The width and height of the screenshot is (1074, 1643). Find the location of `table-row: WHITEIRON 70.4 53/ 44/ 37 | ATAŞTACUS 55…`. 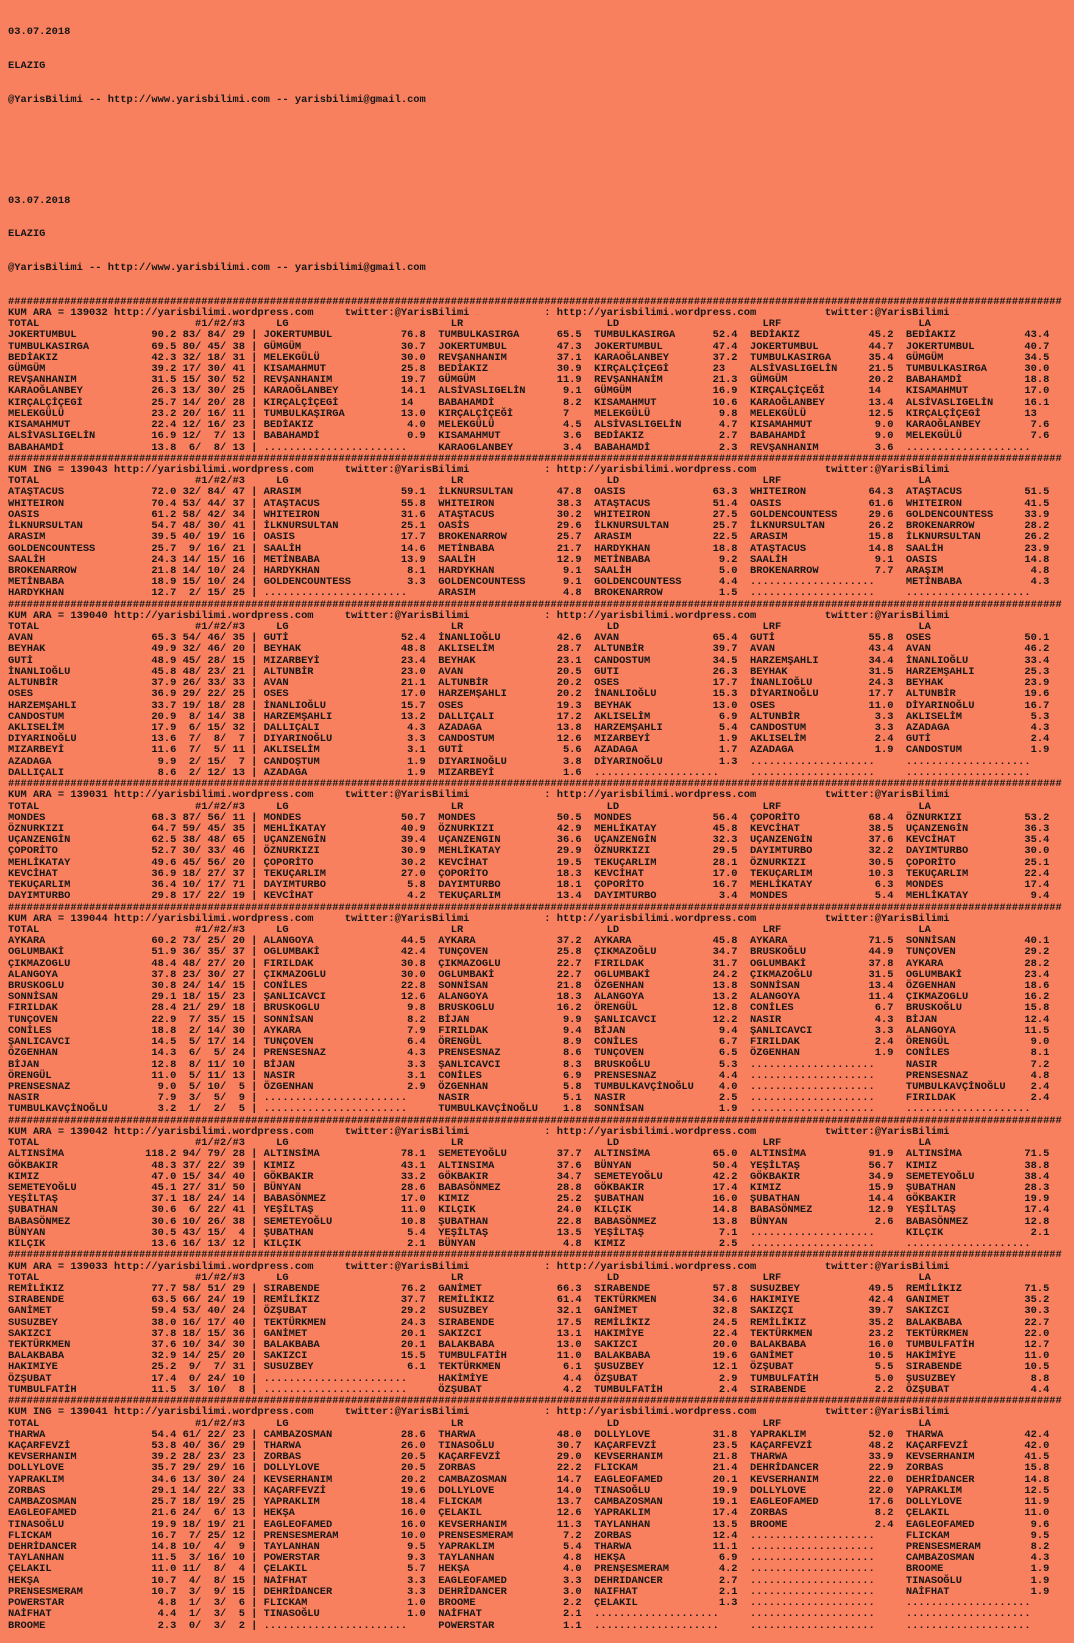

table-row: WHITEIRON 70.4 53/ 44/ 37 | ATAŞTACUS 55… is located at coordinates (535, 503).